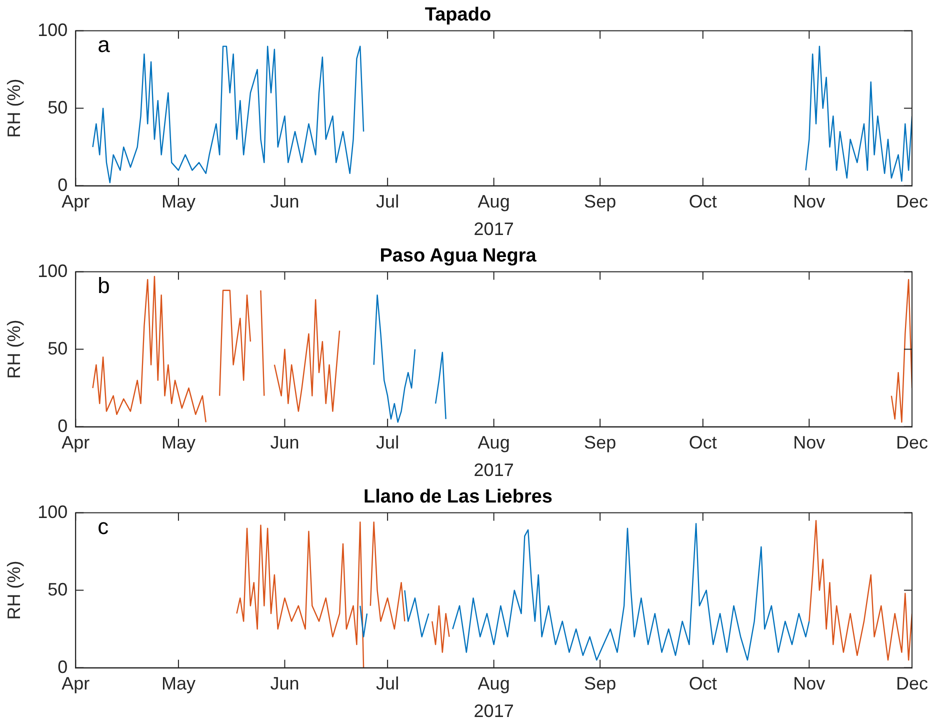 Image resolution: width=936 pixels, height=725 pixels. Describe the element at coordinates (104, 44) in the screenshot. I see `annotation: a` at that location.